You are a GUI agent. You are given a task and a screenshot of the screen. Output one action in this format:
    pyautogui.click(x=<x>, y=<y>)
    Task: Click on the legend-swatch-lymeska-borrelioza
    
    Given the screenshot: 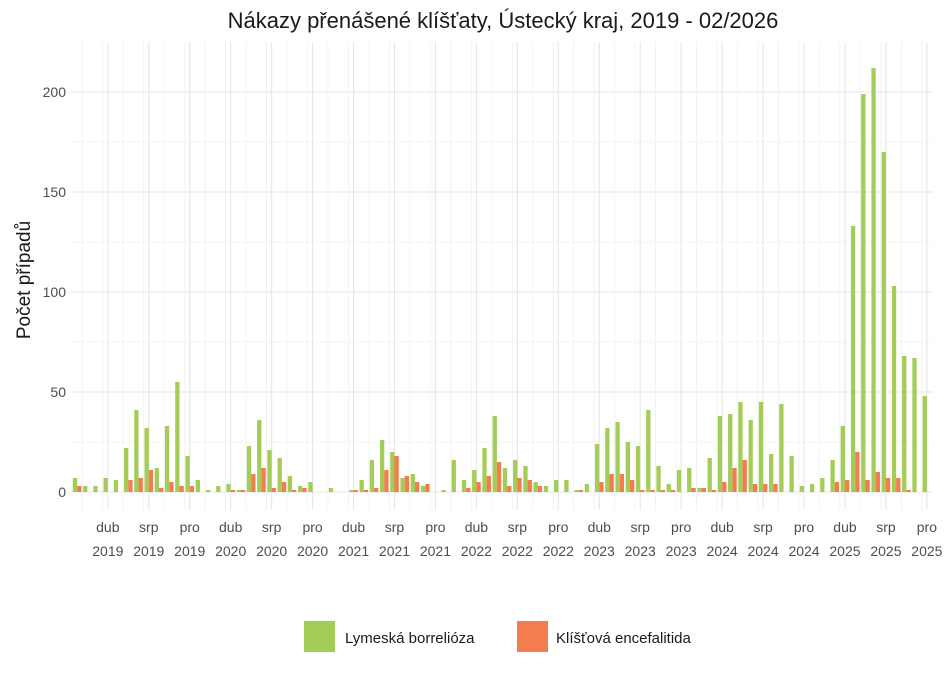 What is the action you would take?
    pyautogui.click(x=319, y=636)
    